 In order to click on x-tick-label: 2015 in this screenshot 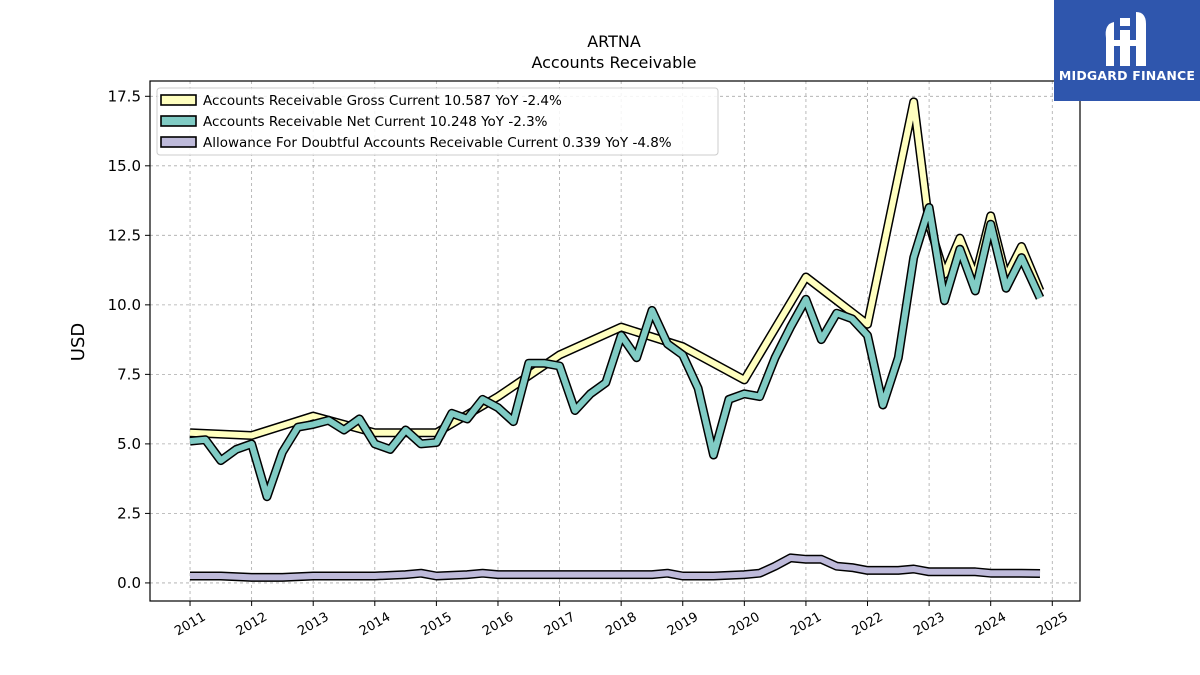, I will do `click(437, 625)`.